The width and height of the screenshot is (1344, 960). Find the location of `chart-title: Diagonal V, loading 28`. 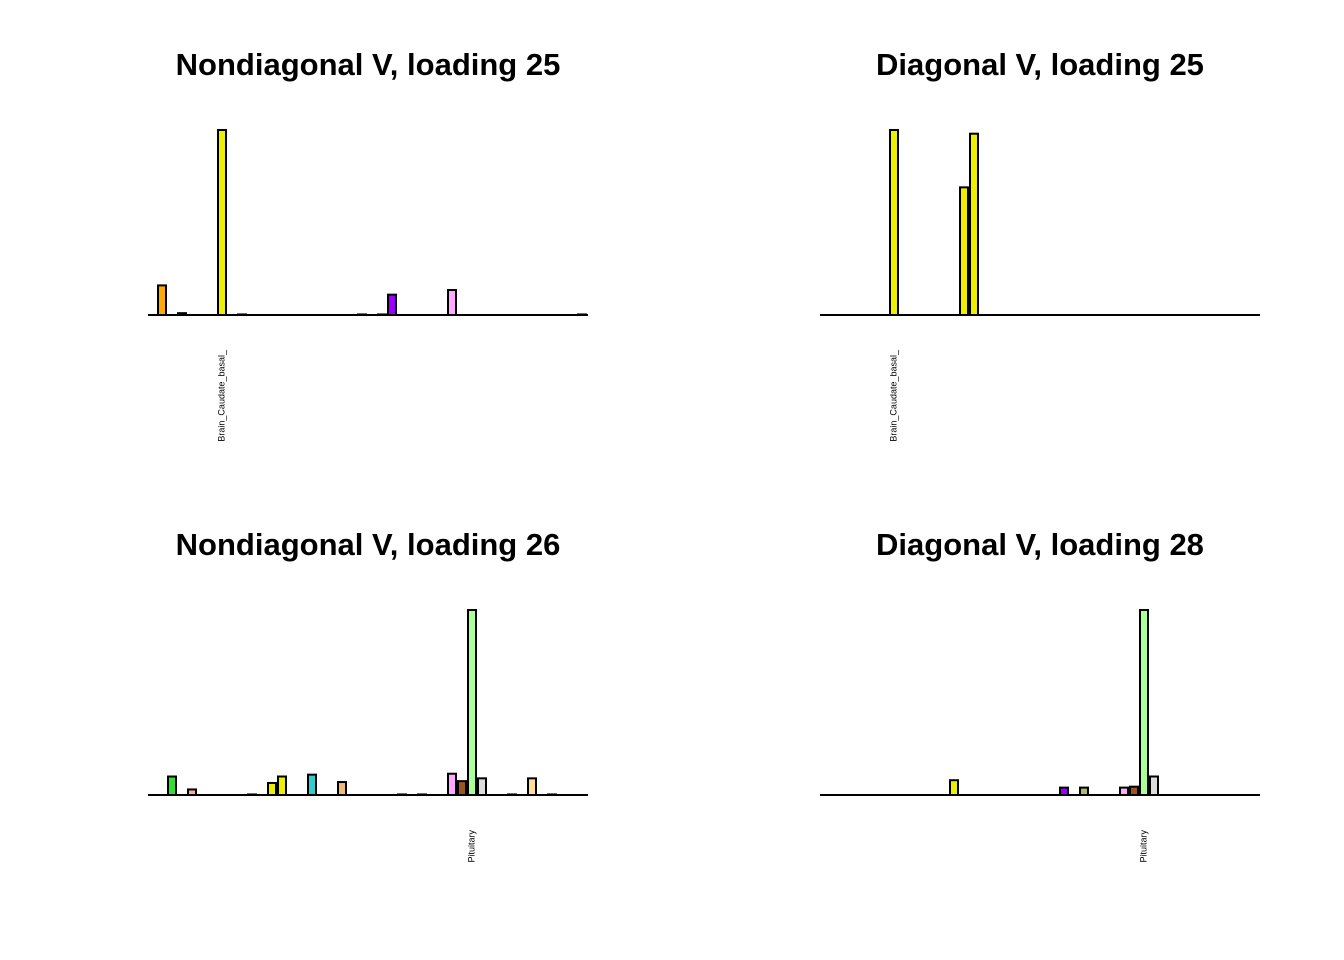

chart-title: Diagonal V, loading 28 is located at coordinates (1040, 544).